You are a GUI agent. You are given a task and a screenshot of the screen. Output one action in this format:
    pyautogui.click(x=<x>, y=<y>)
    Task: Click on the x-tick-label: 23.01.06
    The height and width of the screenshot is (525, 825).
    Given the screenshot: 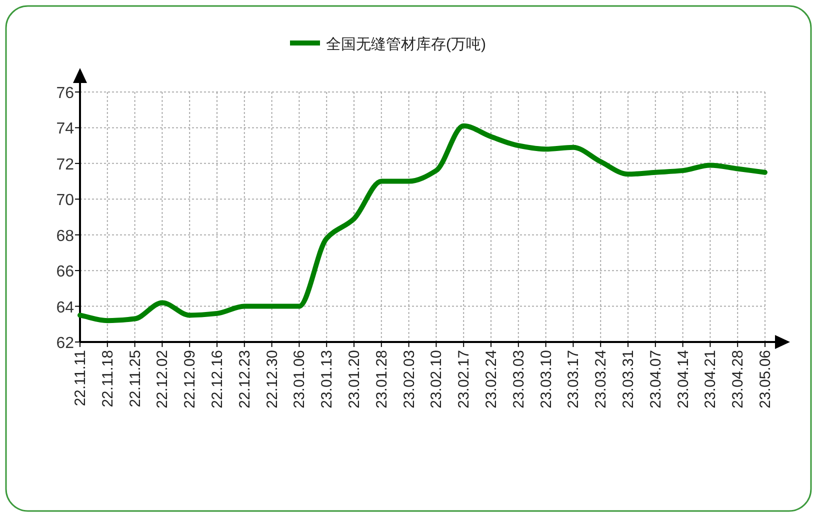 What is the action you would take?
    pyautogui.click(x=299, y=379)
    